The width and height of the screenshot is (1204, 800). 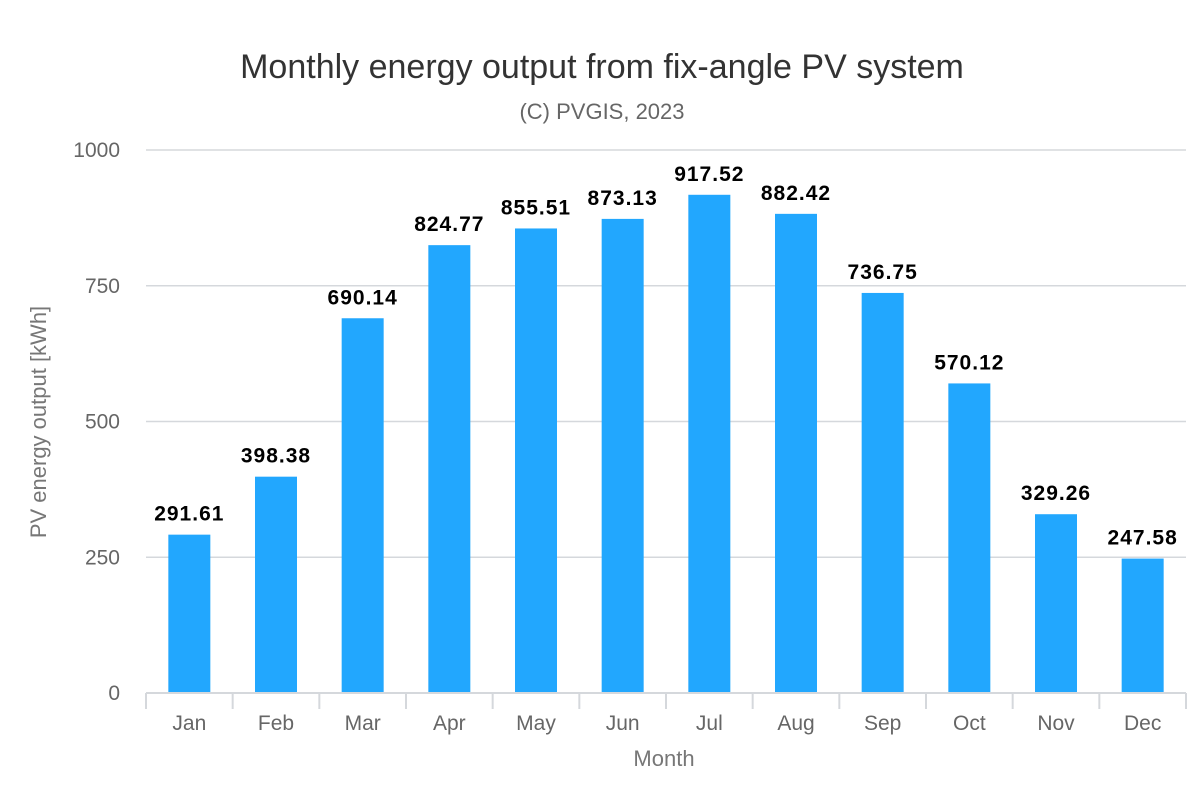 I want to click on x-axis-title: Month, so click(x=663, y=758).